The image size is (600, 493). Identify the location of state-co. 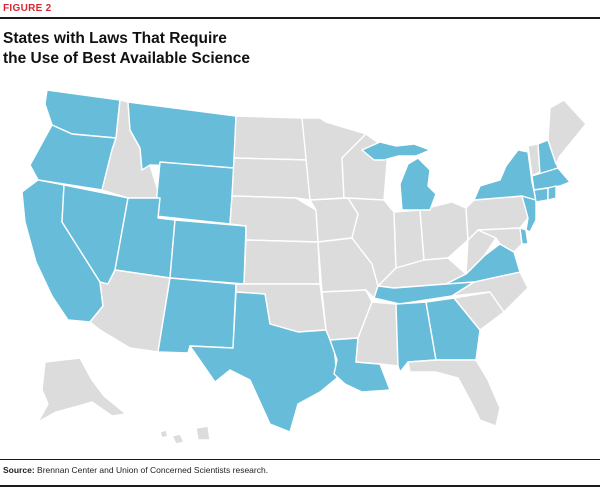
(208, 252).